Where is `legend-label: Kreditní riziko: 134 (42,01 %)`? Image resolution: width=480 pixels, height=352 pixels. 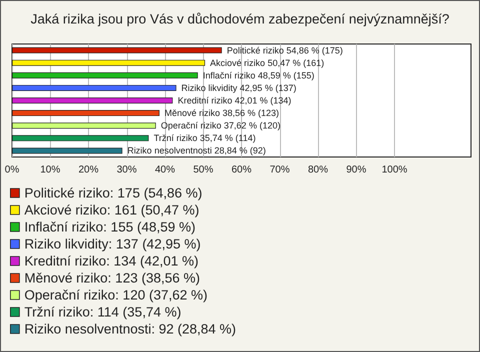
legend-label: Kreditní riziko: 134 (42,01 %) is located at coordinates (111, 261).